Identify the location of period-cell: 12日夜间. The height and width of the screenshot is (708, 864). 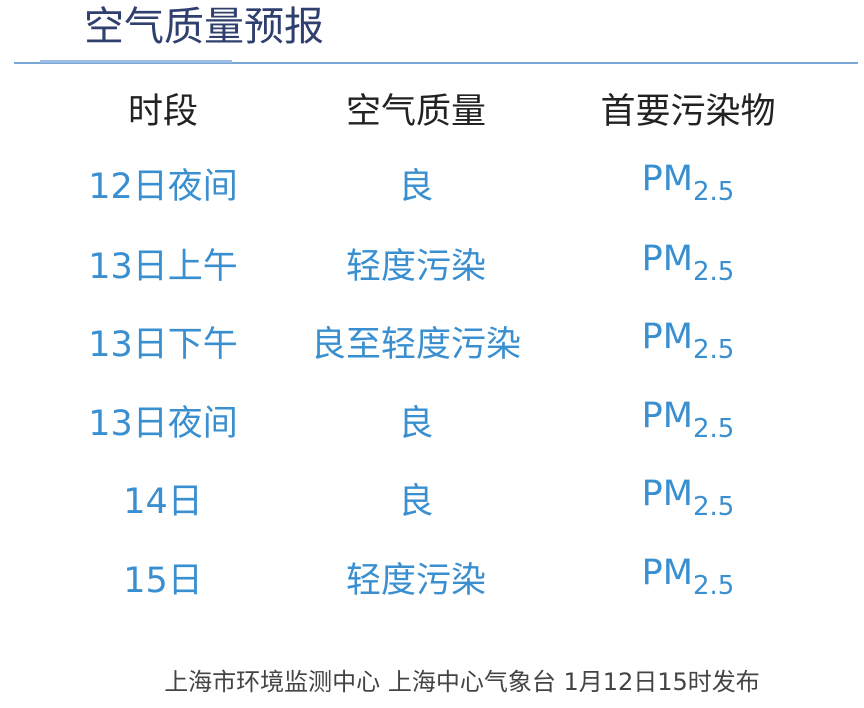
(163, 187).